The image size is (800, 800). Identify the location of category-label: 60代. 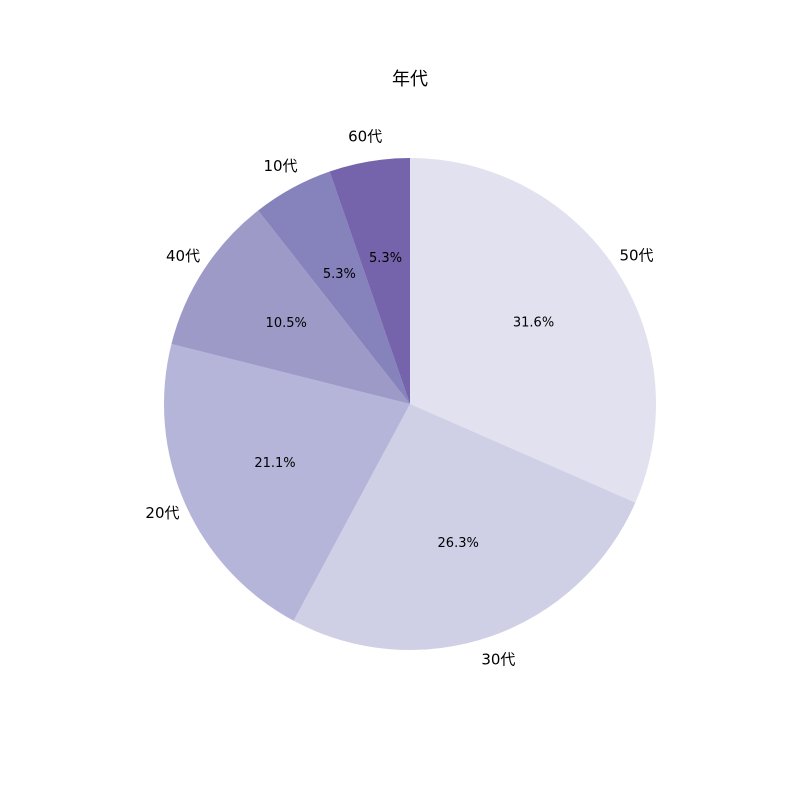
(365, 137).